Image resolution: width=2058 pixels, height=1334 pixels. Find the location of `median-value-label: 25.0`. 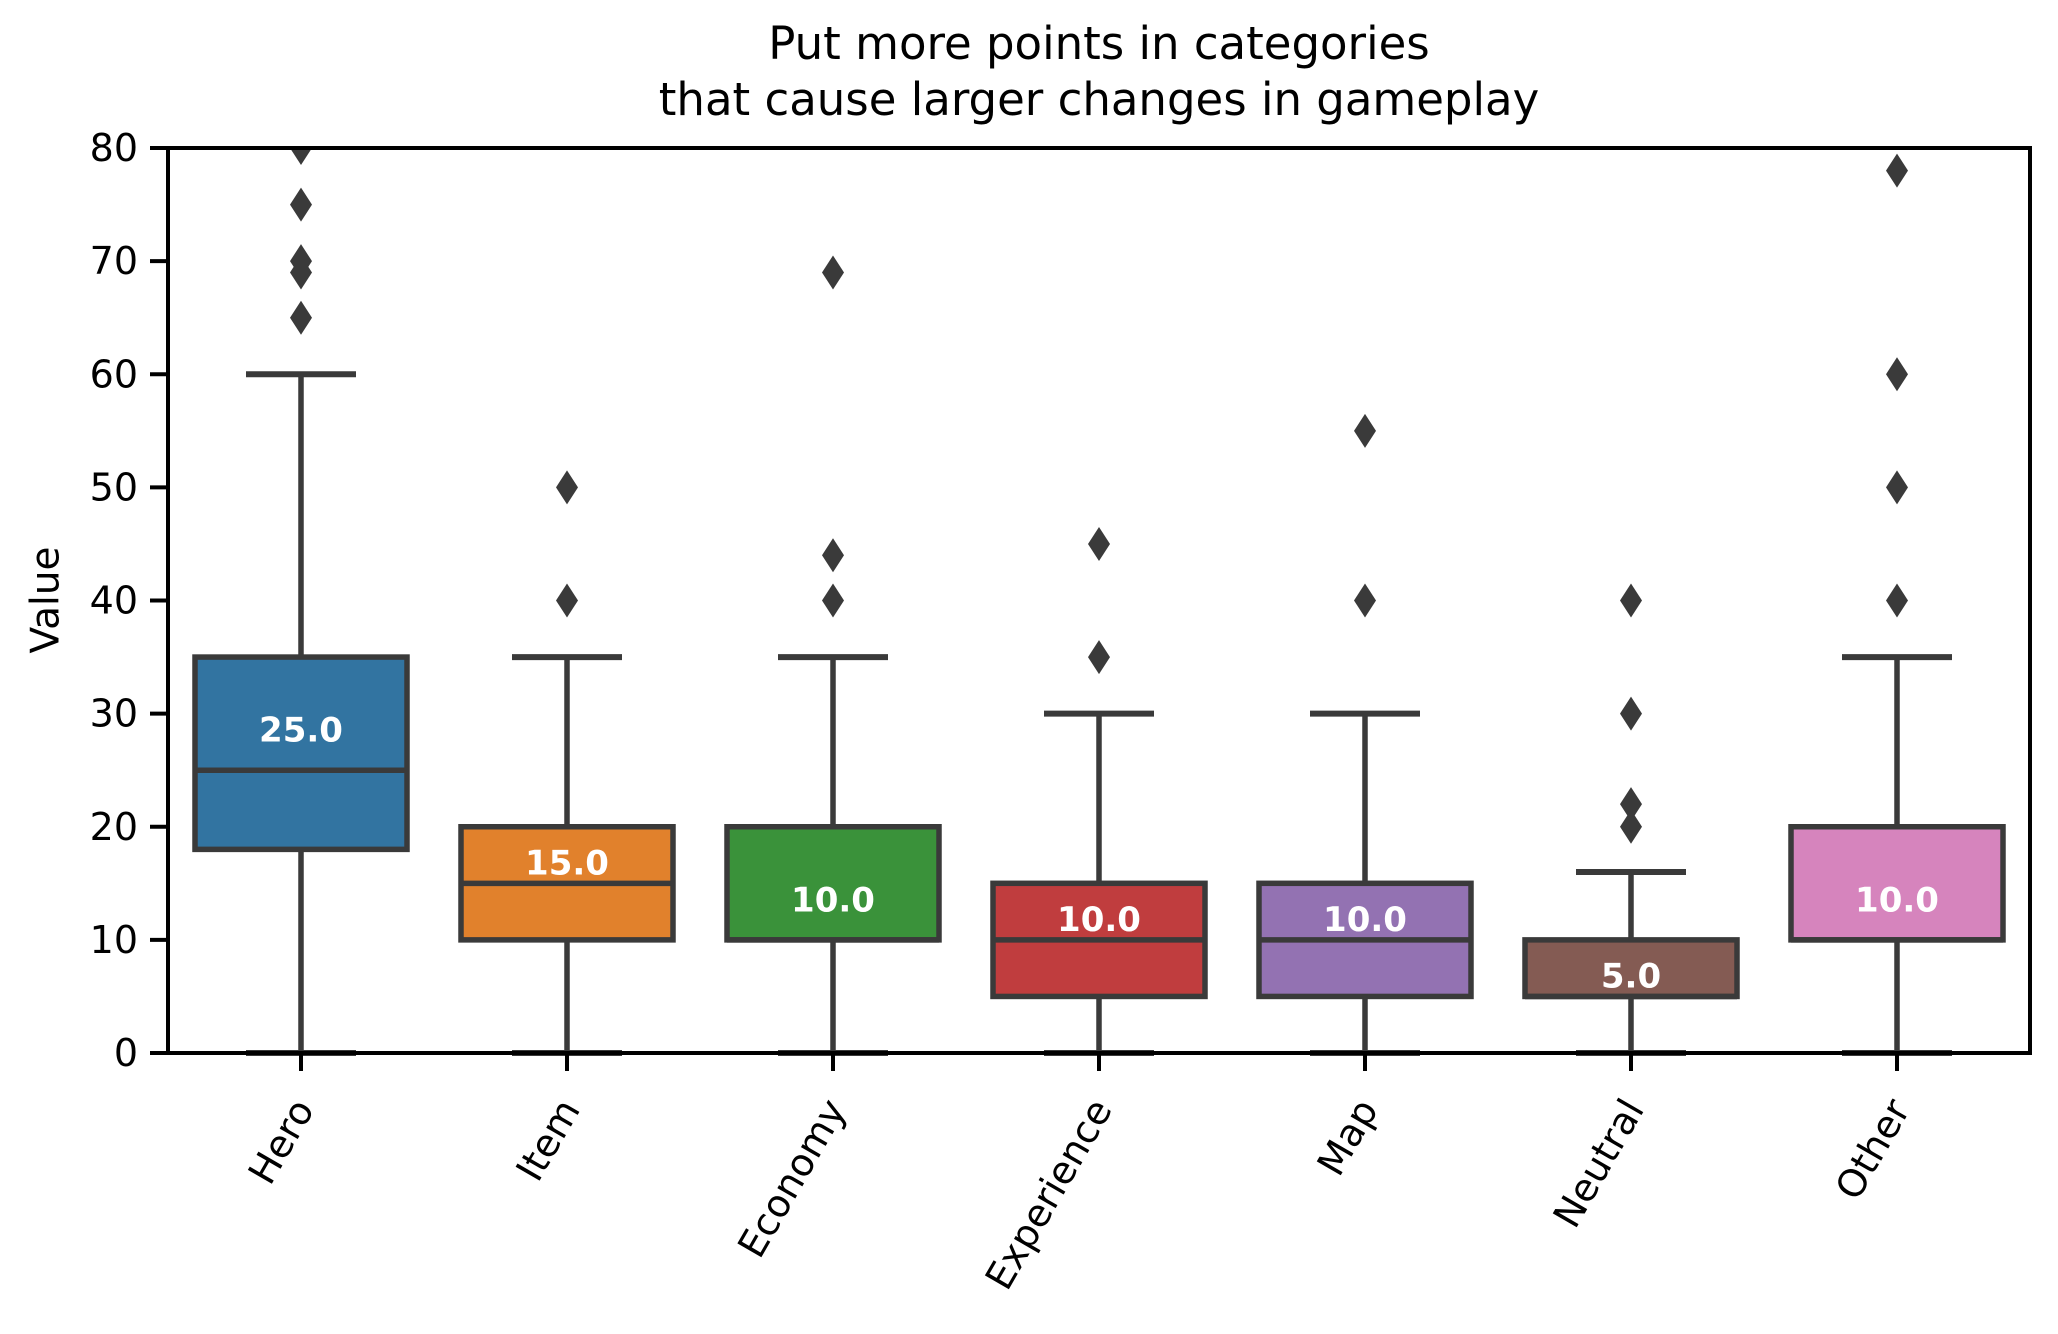

median-value-label: 25.0 is located at coordinates (301, 731).